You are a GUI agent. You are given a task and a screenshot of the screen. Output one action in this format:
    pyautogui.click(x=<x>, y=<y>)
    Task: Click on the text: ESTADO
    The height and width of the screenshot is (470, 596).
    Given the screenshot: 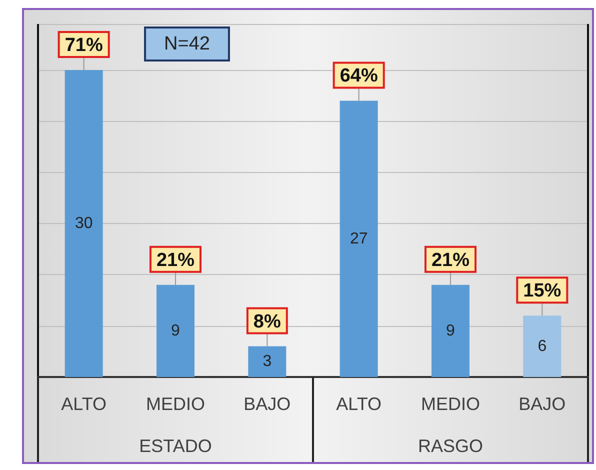 What is the action you would take?
    pyautogui.click(x=175, y=446)
    